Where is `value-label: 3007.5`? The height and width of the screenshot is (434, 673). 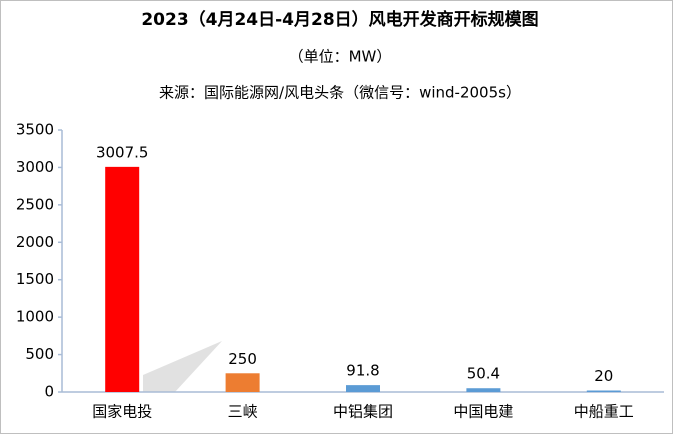
value-label: 3007.5 is located at coordinates (122, 152).